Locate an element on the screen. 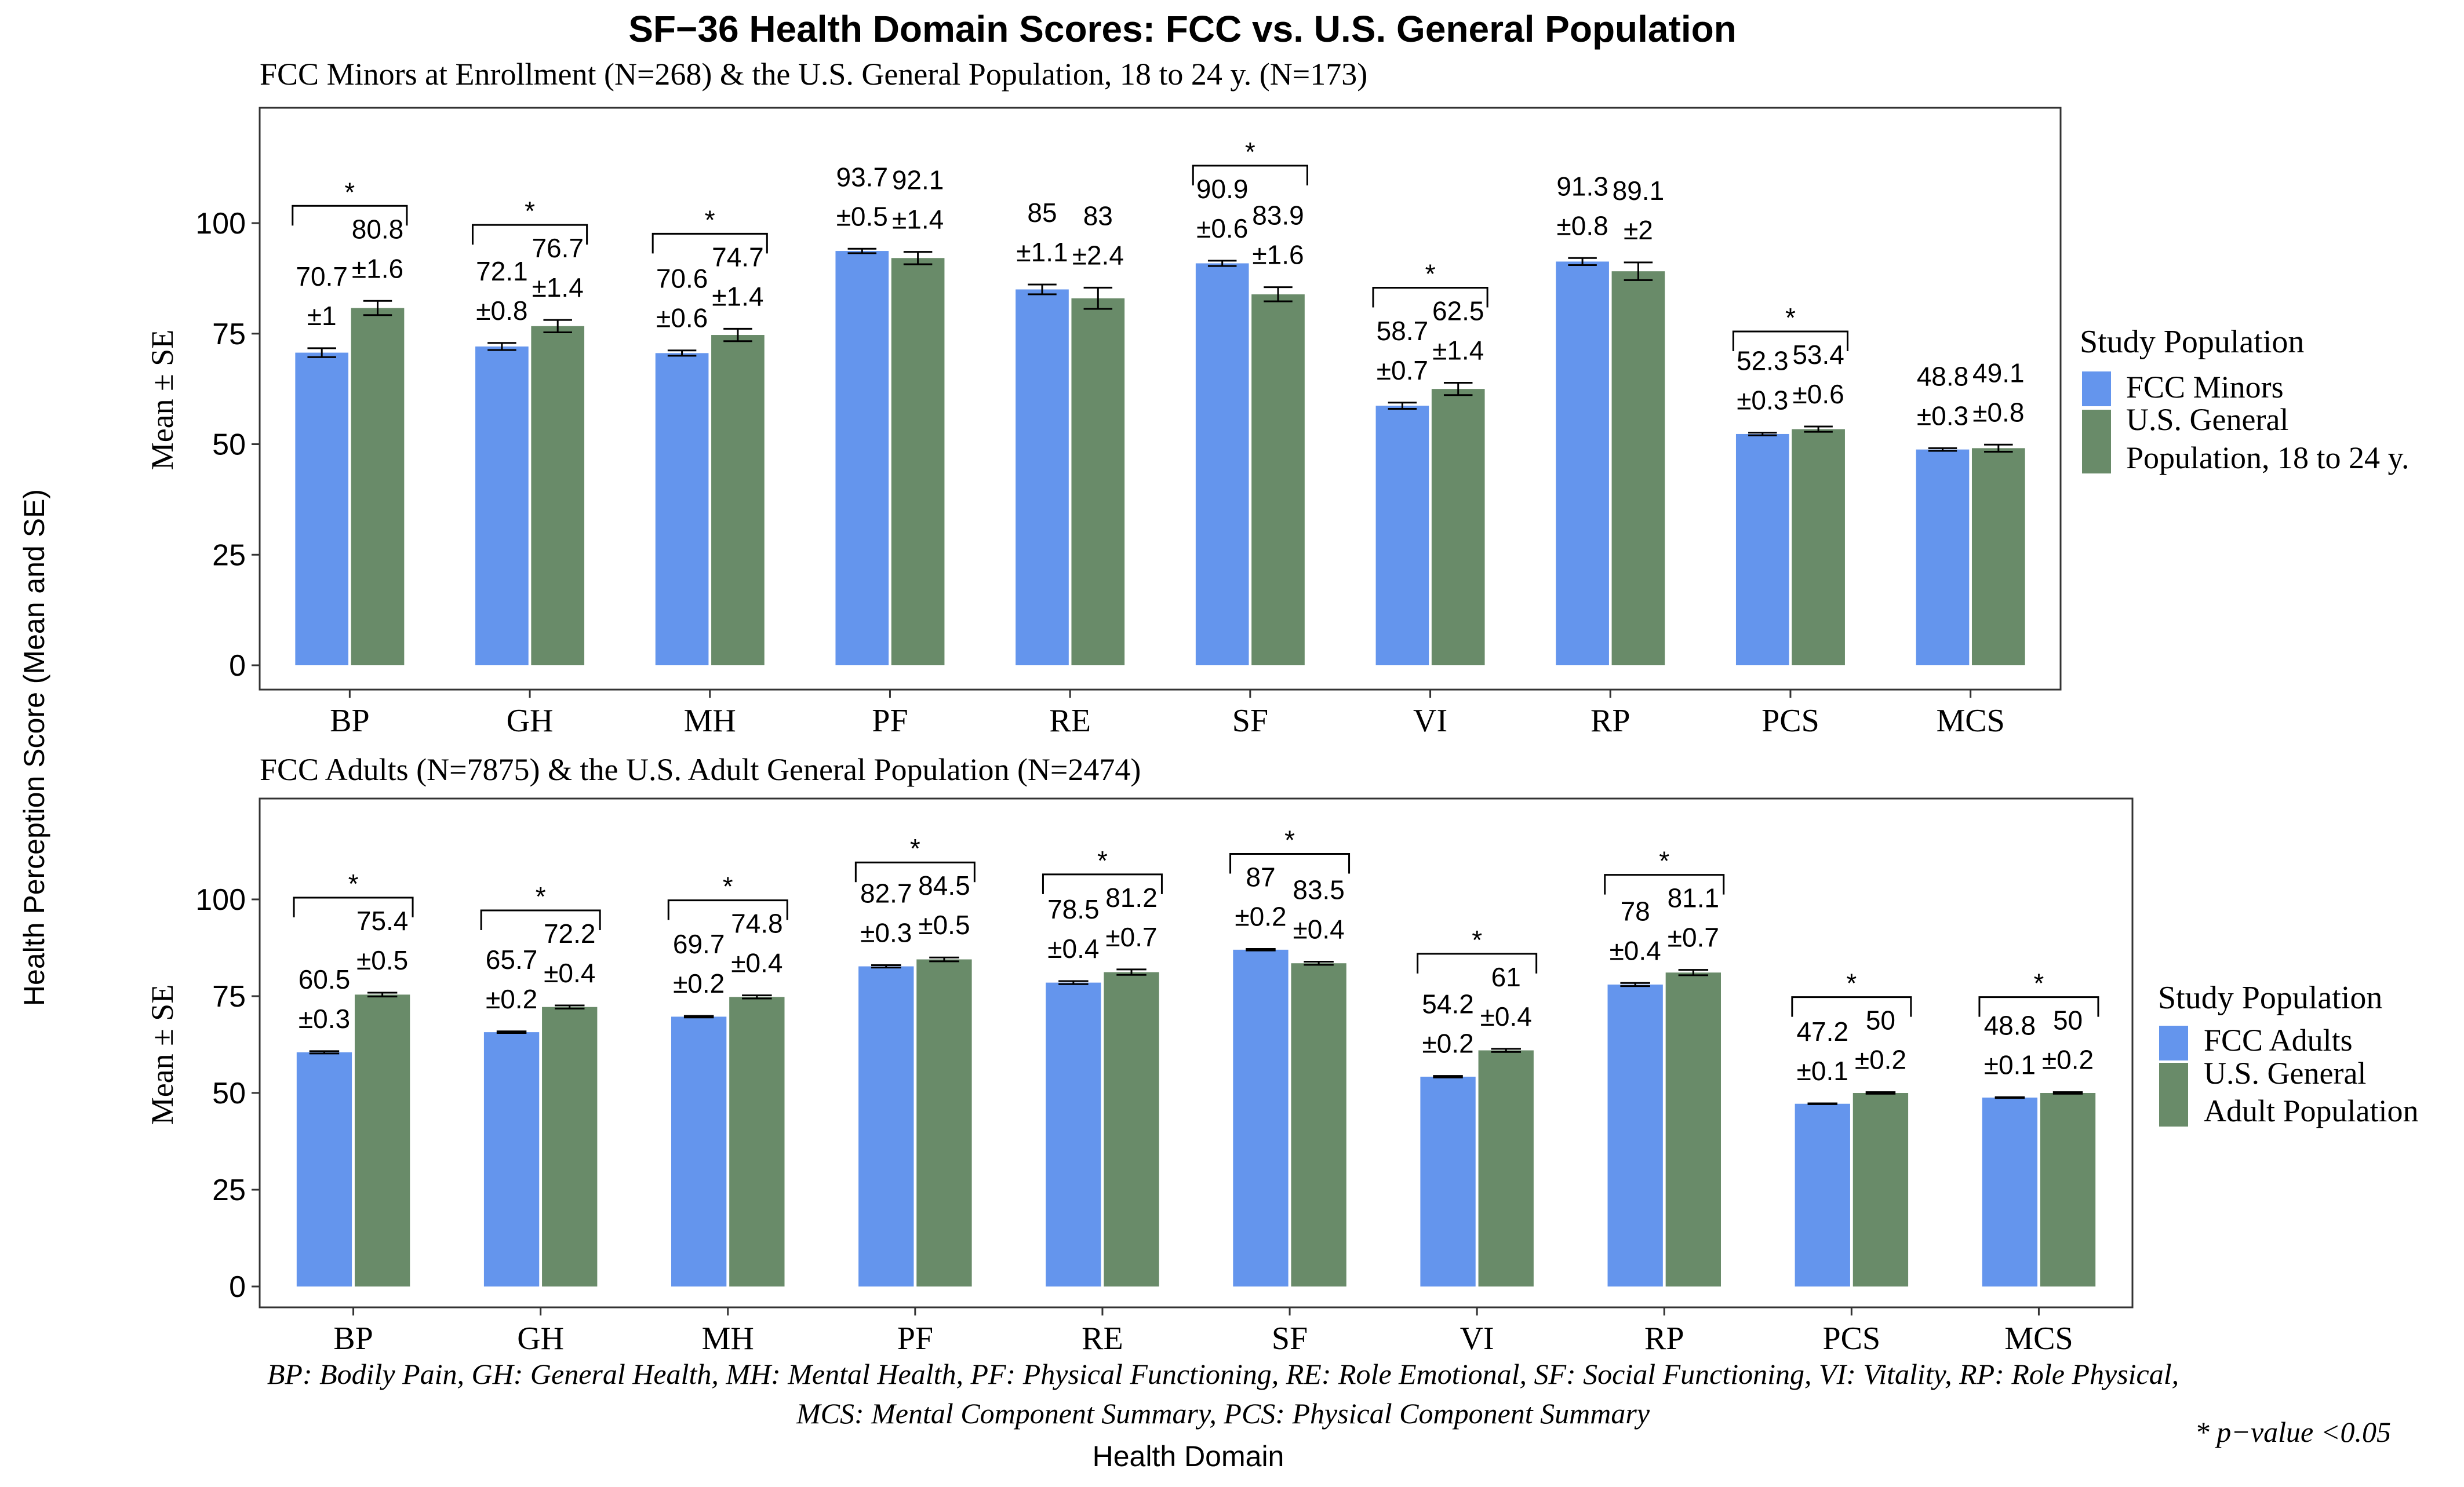  value-label: 69.7 is located at coordinates (699, 944).